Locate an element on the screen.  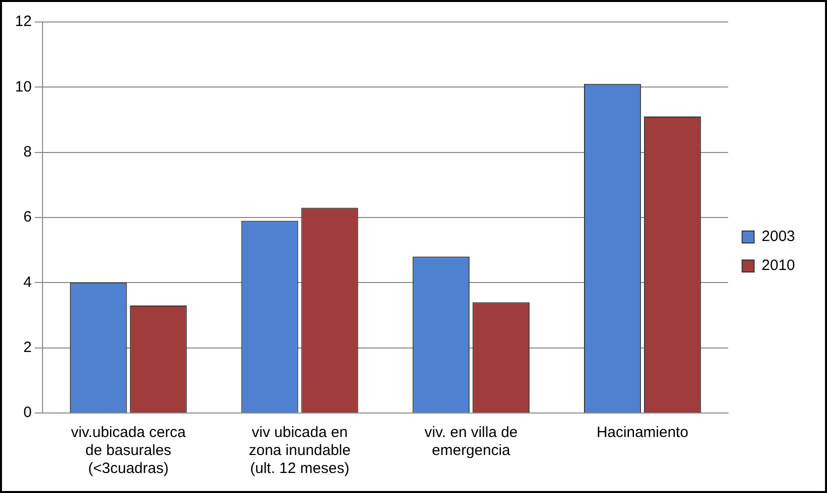
y-tick-label: 8 is located at coordinates (27, 151).